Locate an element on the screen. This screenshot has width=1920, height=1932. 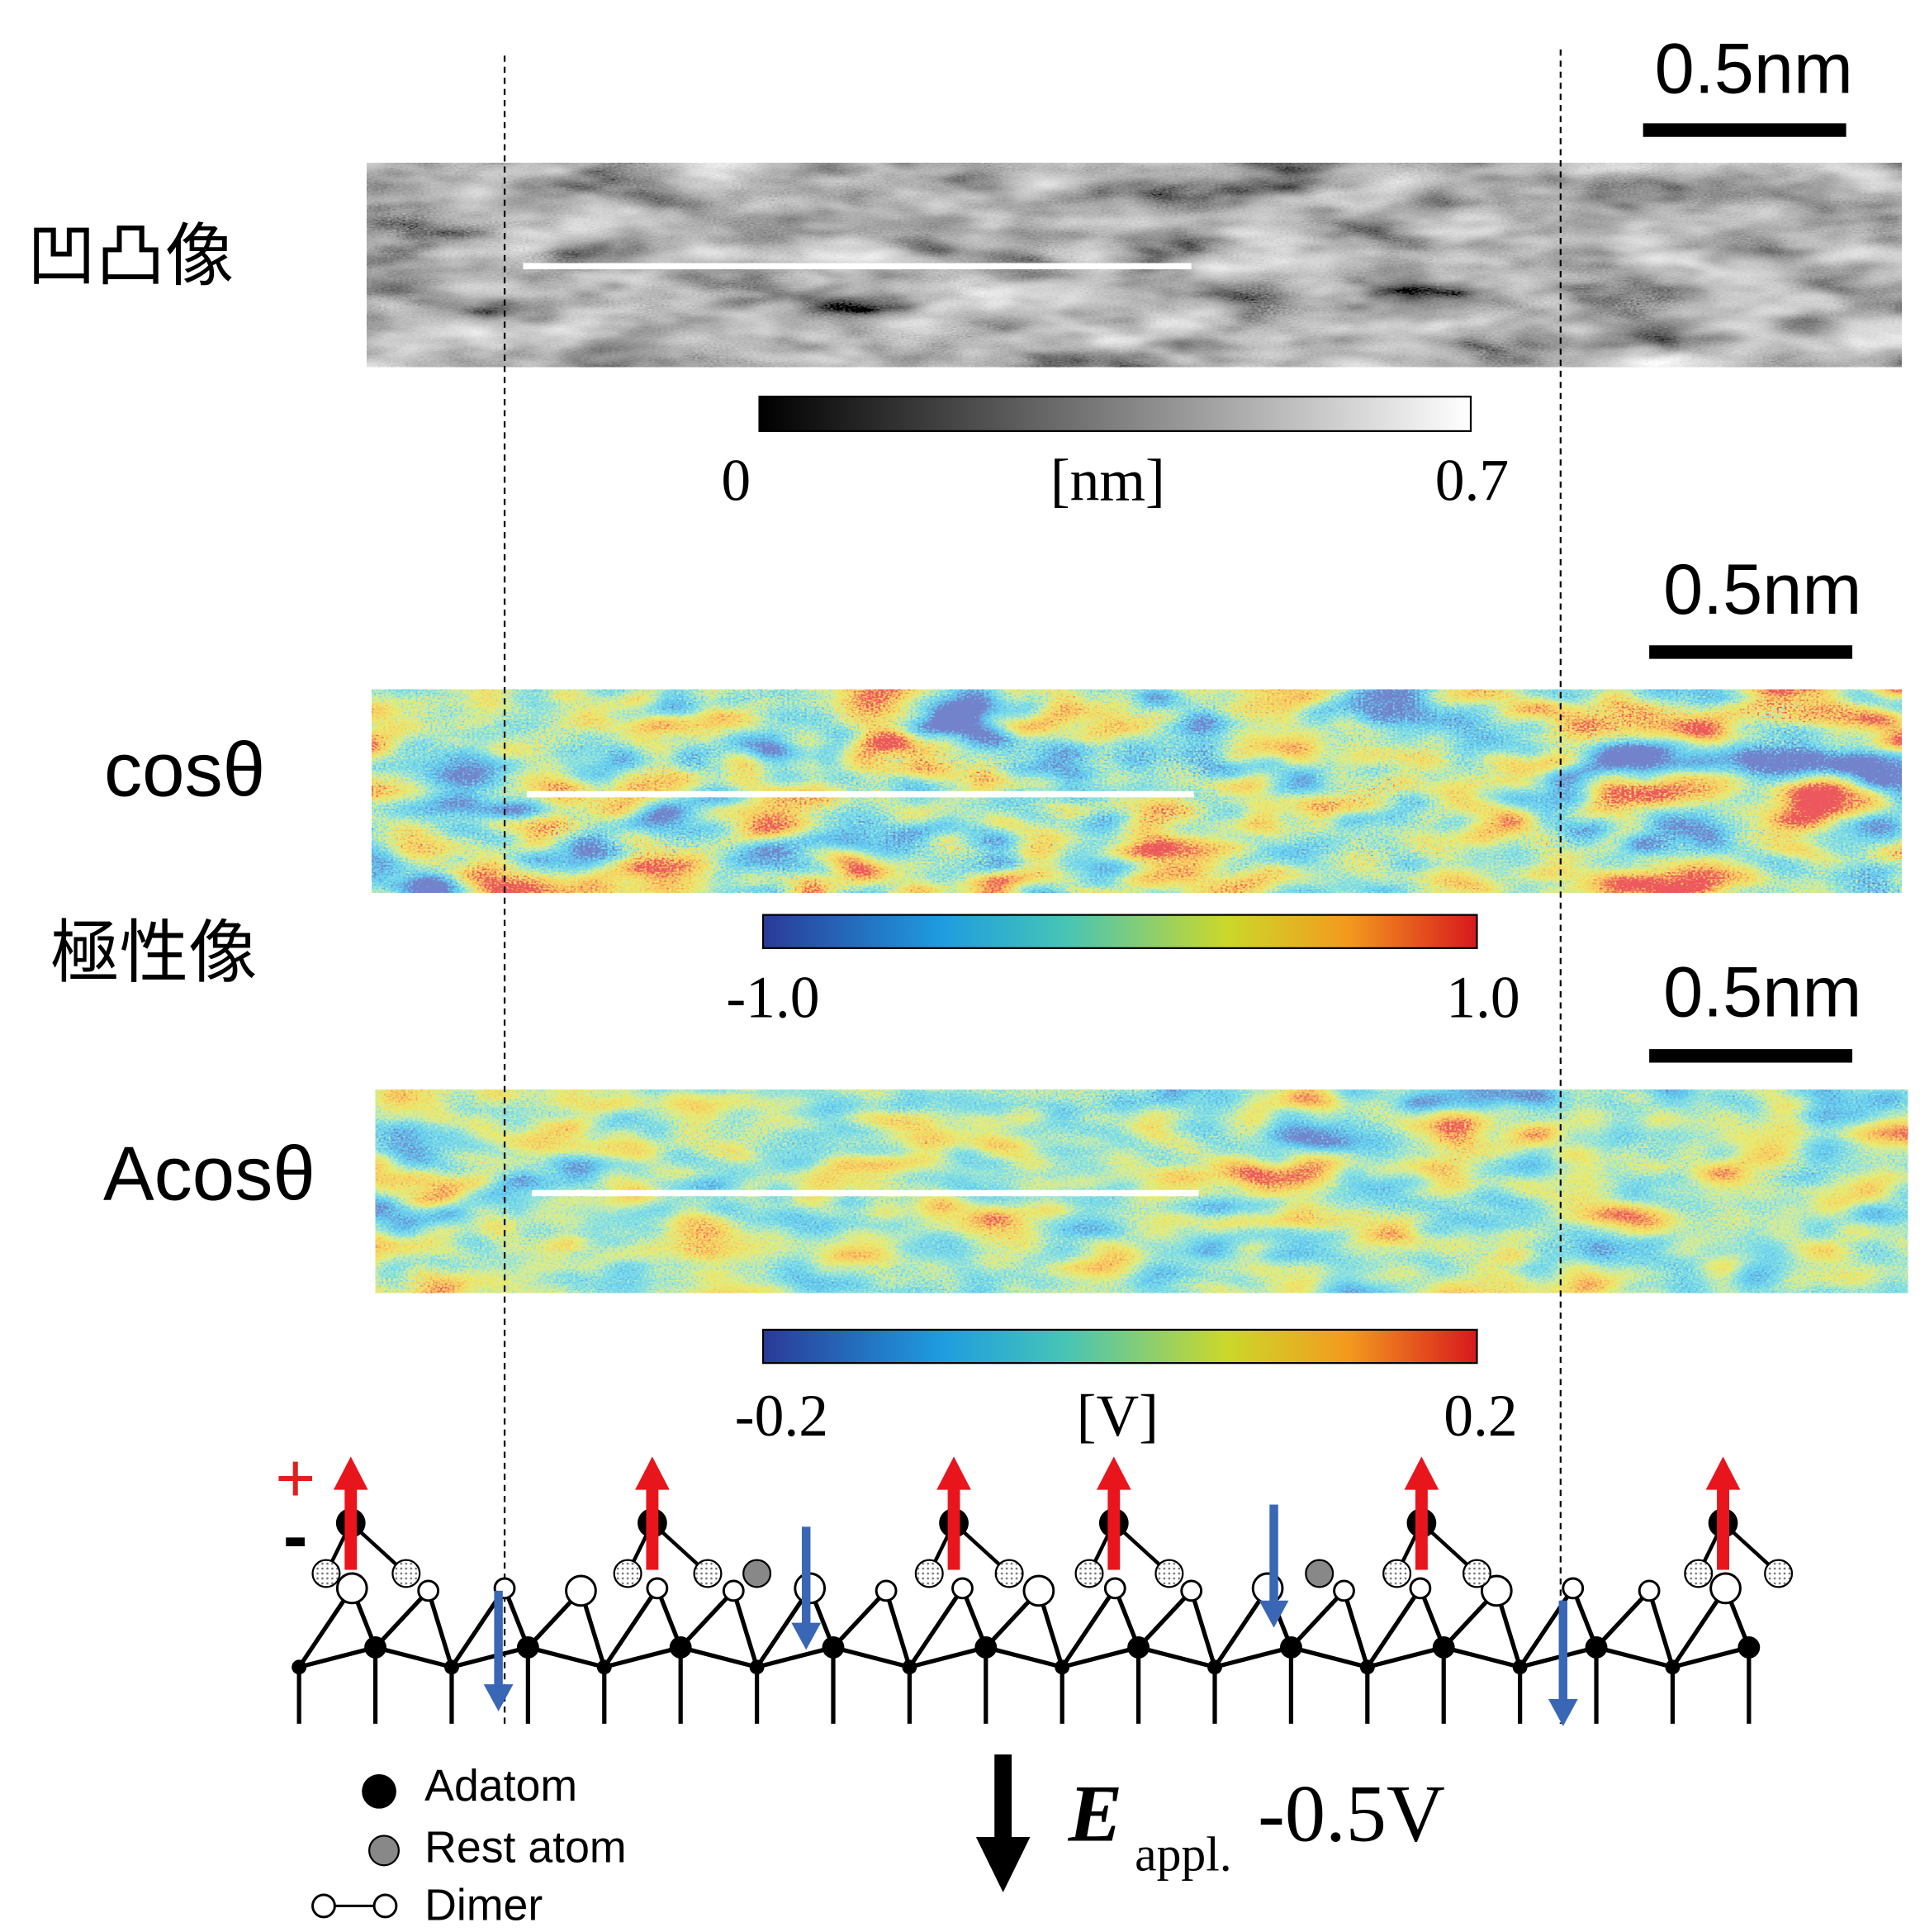
field-arrow-head is located at coordinates (1003, 1864).